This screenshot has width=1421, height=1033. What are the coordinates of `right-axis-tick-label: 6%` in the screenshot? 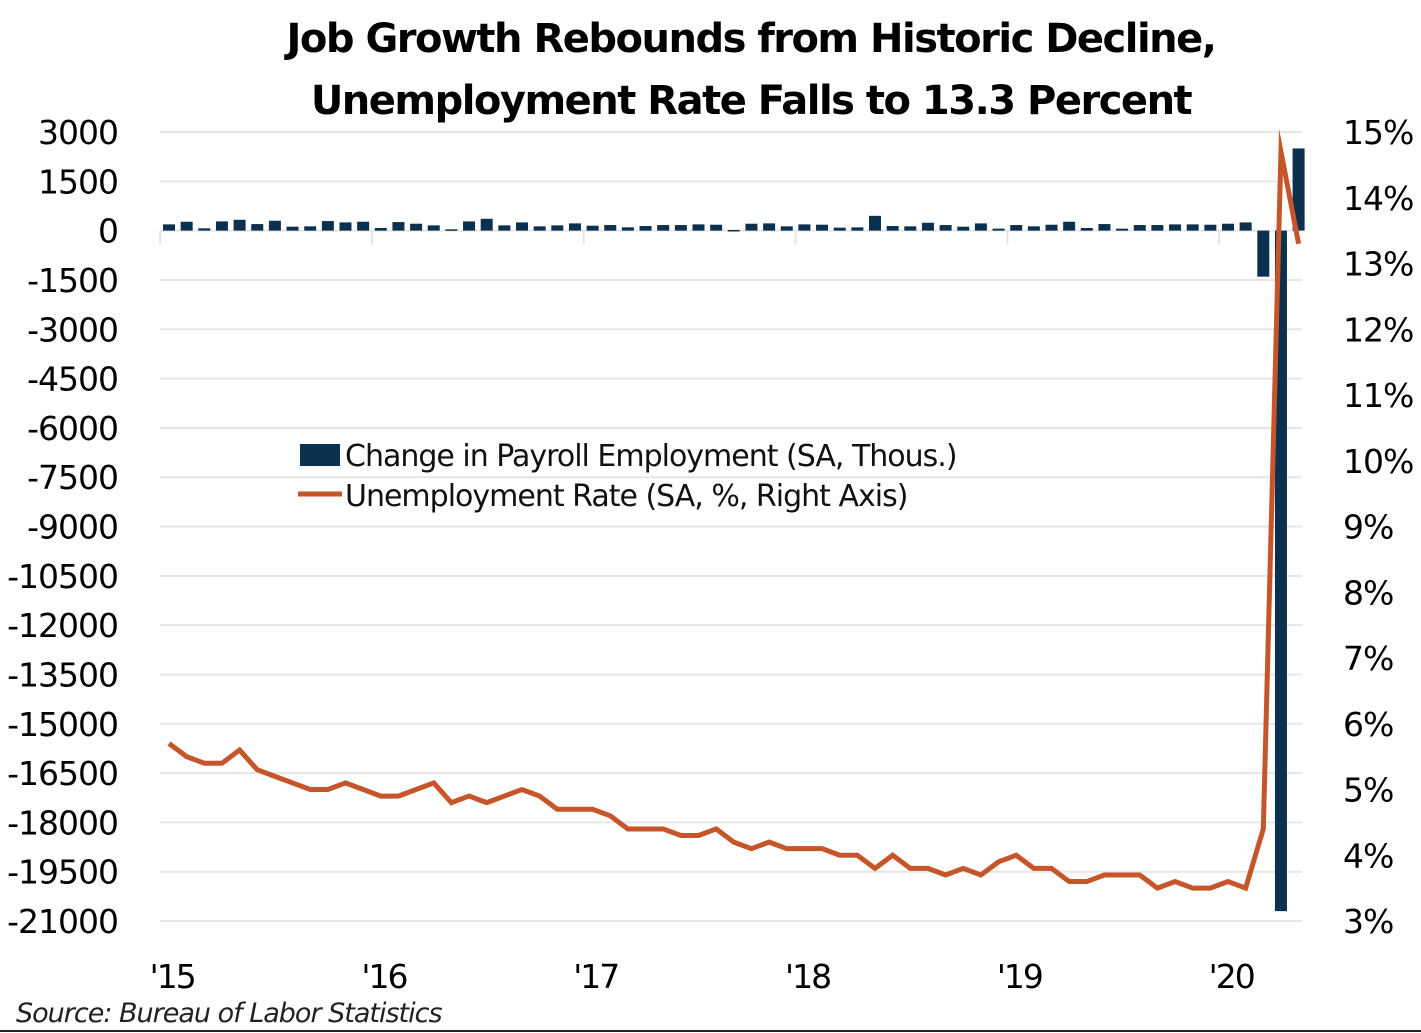 It's located at (1368, 724).